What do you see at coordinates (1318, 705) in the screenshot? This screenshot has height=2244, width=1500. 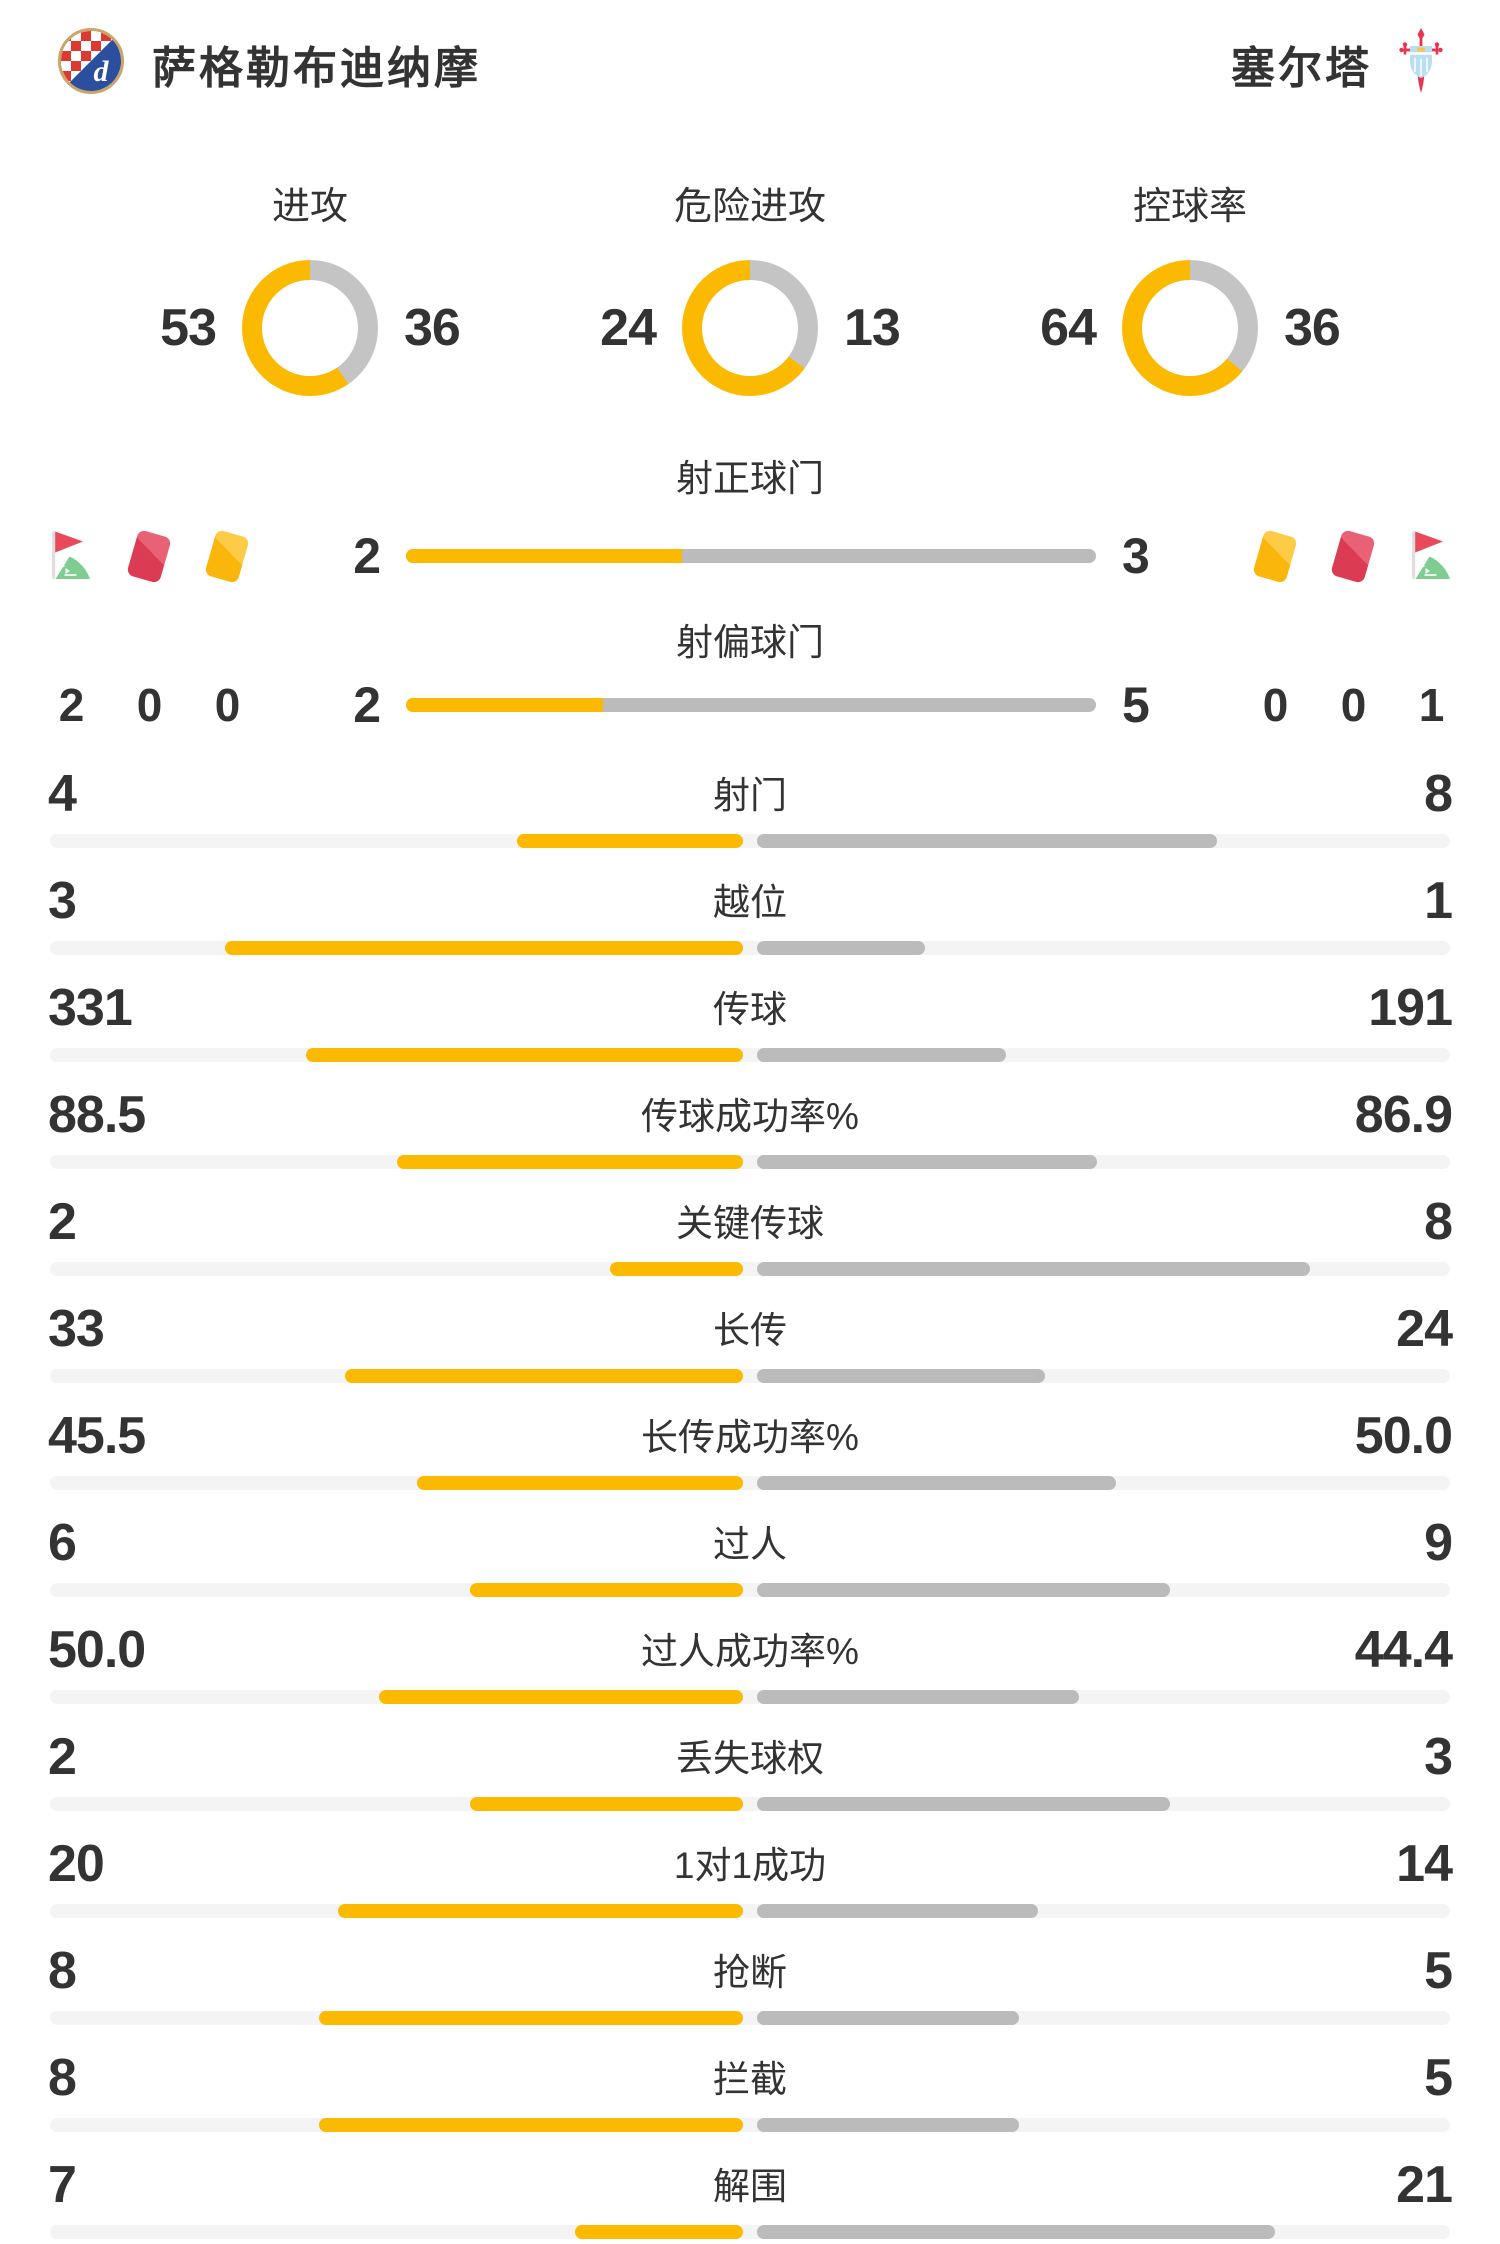 I see `away-discipline-values: 0 0 1` at bounding box center [1318, 705].